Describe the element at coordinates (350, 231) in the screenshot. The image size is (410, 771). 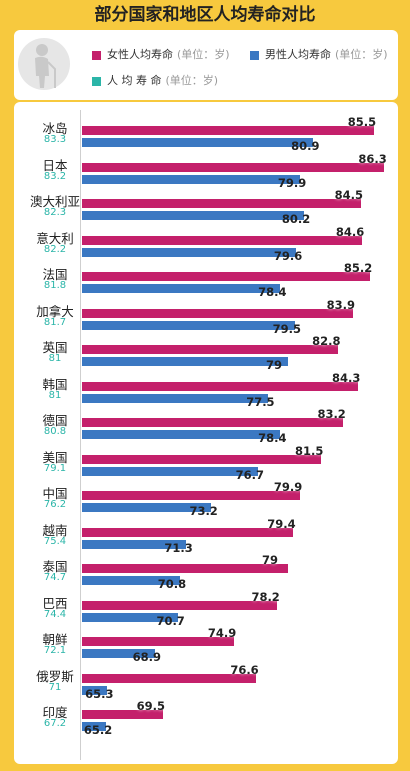
I see `female-value-label: 84.6` at that location.